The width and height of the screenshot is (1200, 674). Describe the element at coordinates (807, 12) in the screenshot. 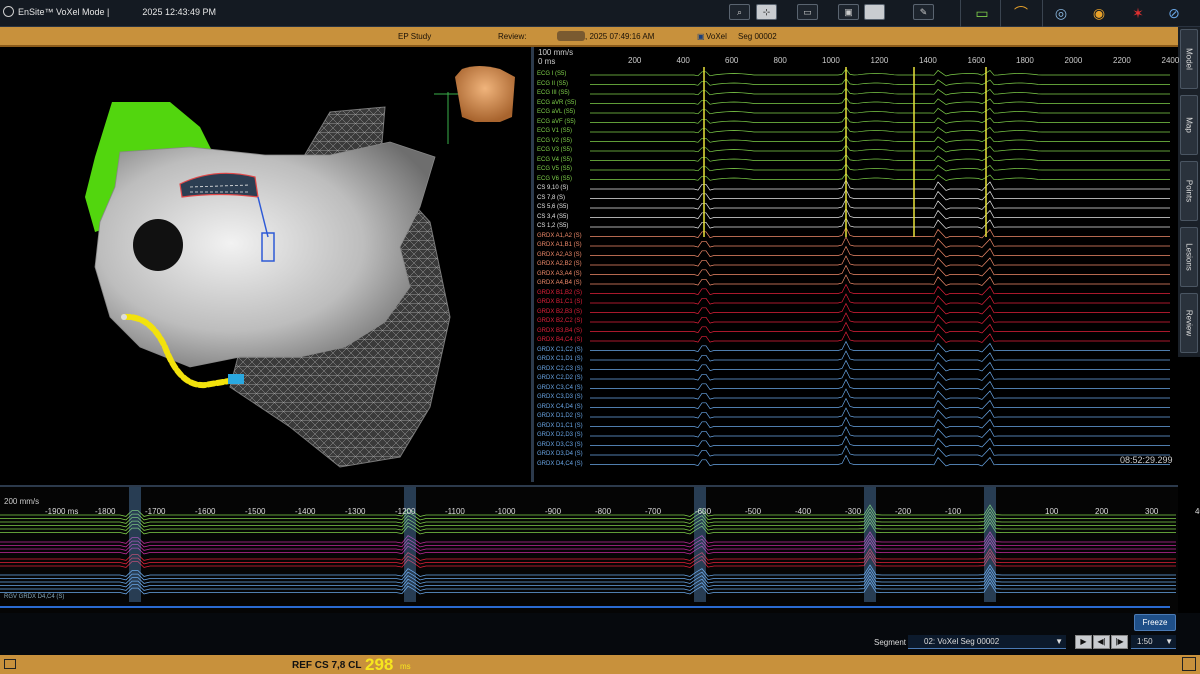

I see `capture-button: ▭` at that location.